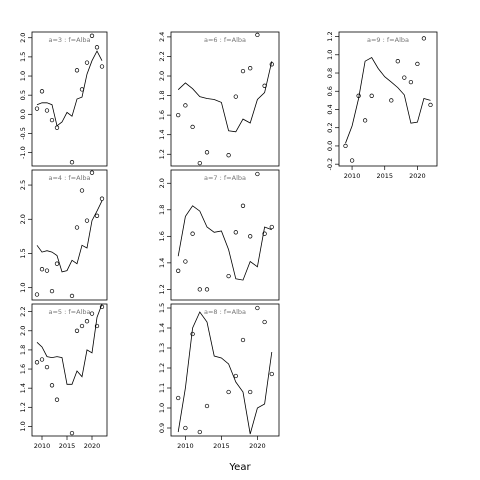 The height and width of the screenshot is (480, 480). What do you see at coordinates (239, 467) in the screenshot?
I see `x-axis-label: Year` at bounding box center [239, 467].